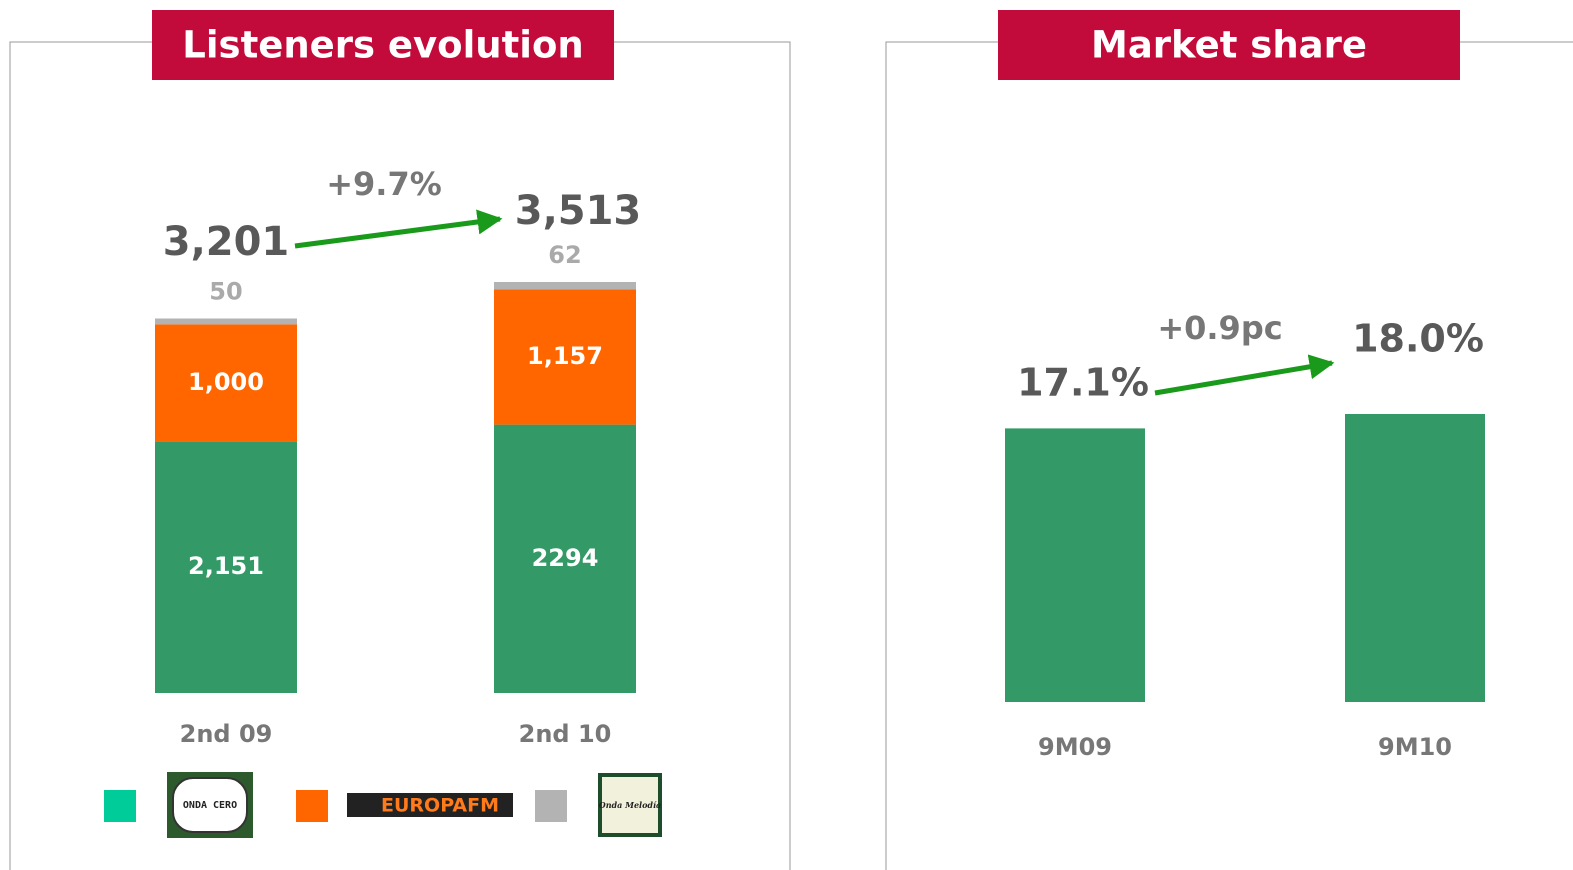 This screenshot has width=1573, height=870. I want to click on value-label: 1,000, so click(226, 382).